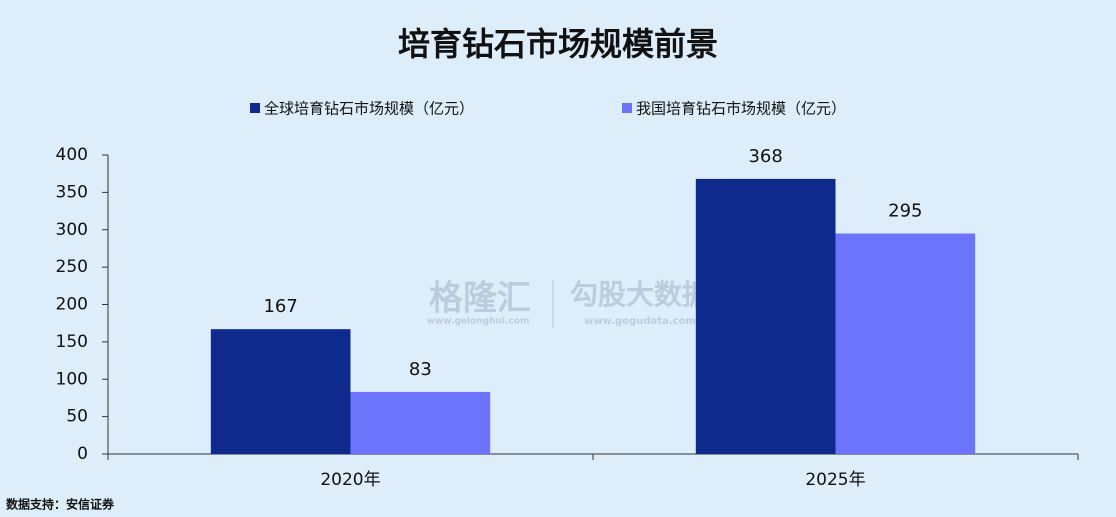  What do you see at coordinates (765, 156) in the screenshot?
I see `data-label: 368` at bounding box center [765, 156].